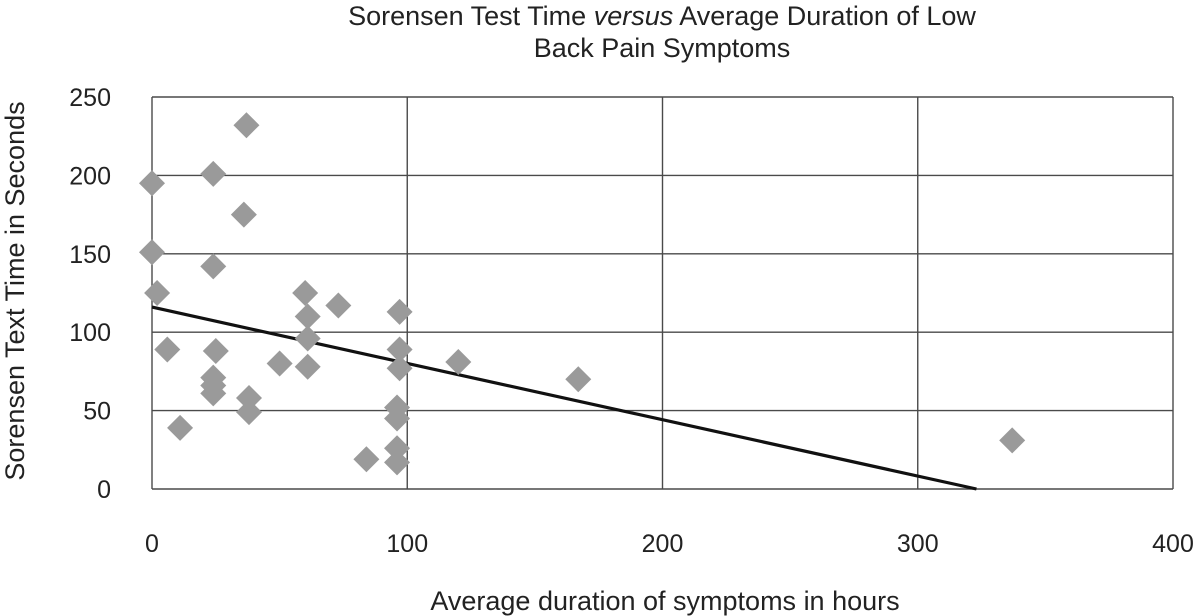  What do you see at coordinates (152, 544) in the screenshot?
I see `x-tick-label: 0` at bounding box center [152, 544].